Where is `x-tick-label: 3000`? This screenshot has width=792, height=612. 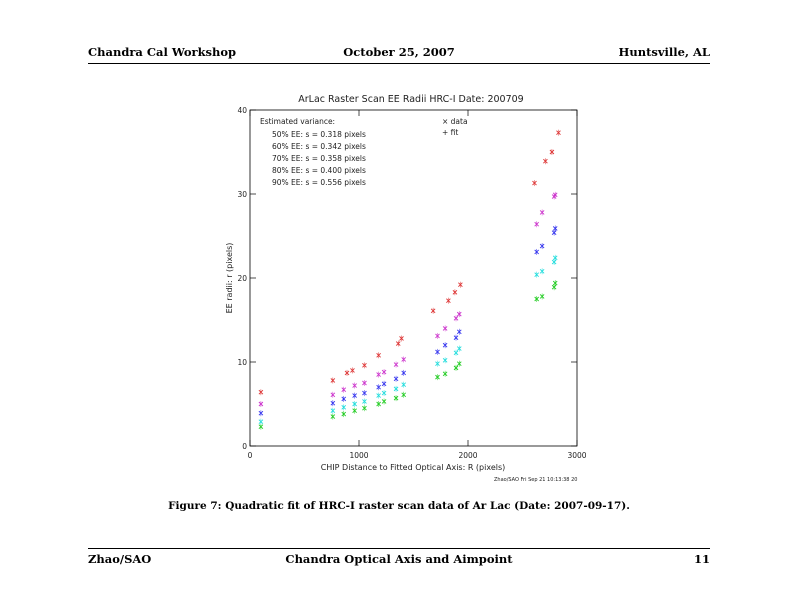 x-tick-label: 3000 is located at coordinates (576, 455).